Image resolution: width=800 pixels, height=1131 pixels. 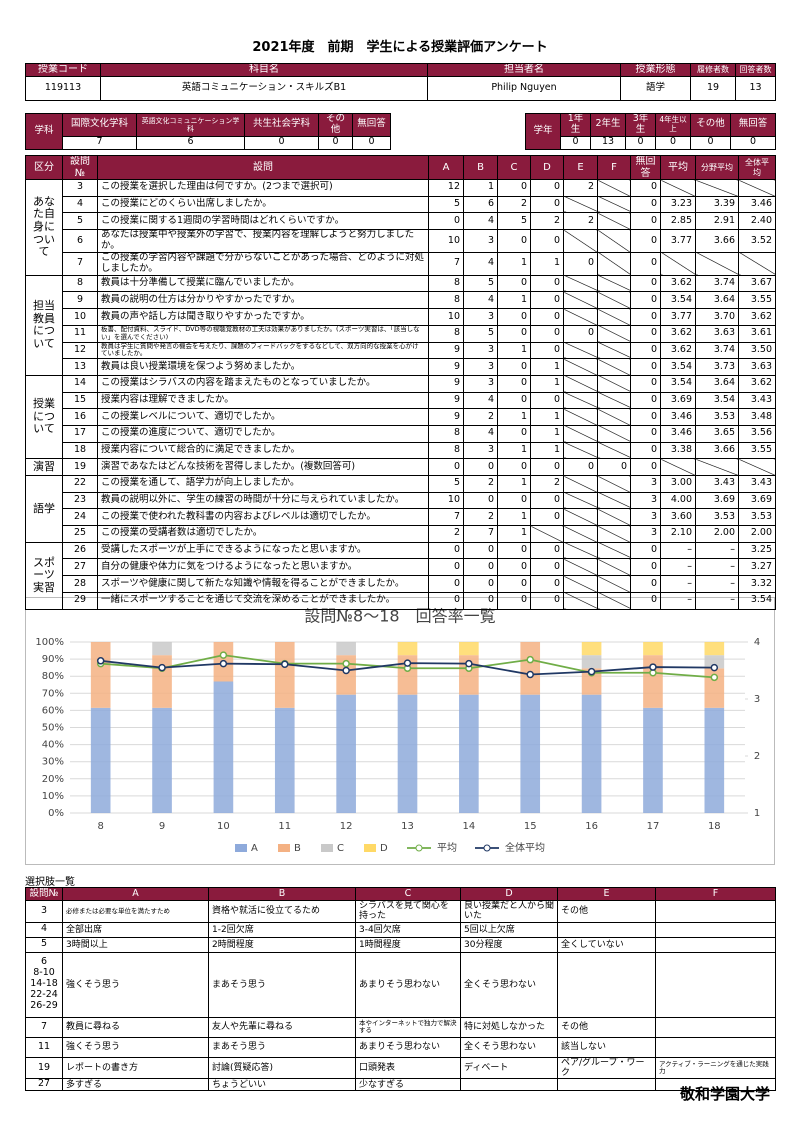 I want to click on answer-count: 4, so click(x=480, y=221).